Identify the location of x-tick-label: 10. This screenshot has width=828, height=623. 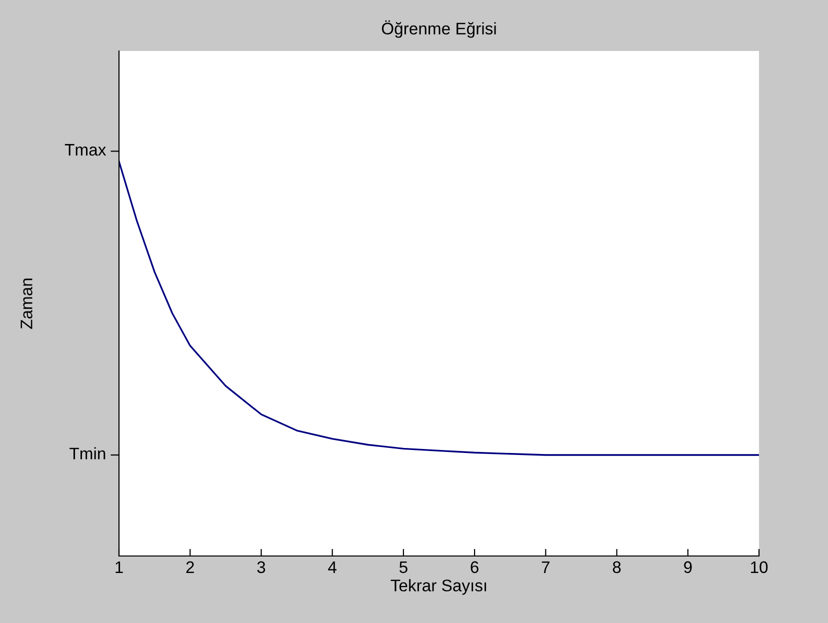
(759, 567).